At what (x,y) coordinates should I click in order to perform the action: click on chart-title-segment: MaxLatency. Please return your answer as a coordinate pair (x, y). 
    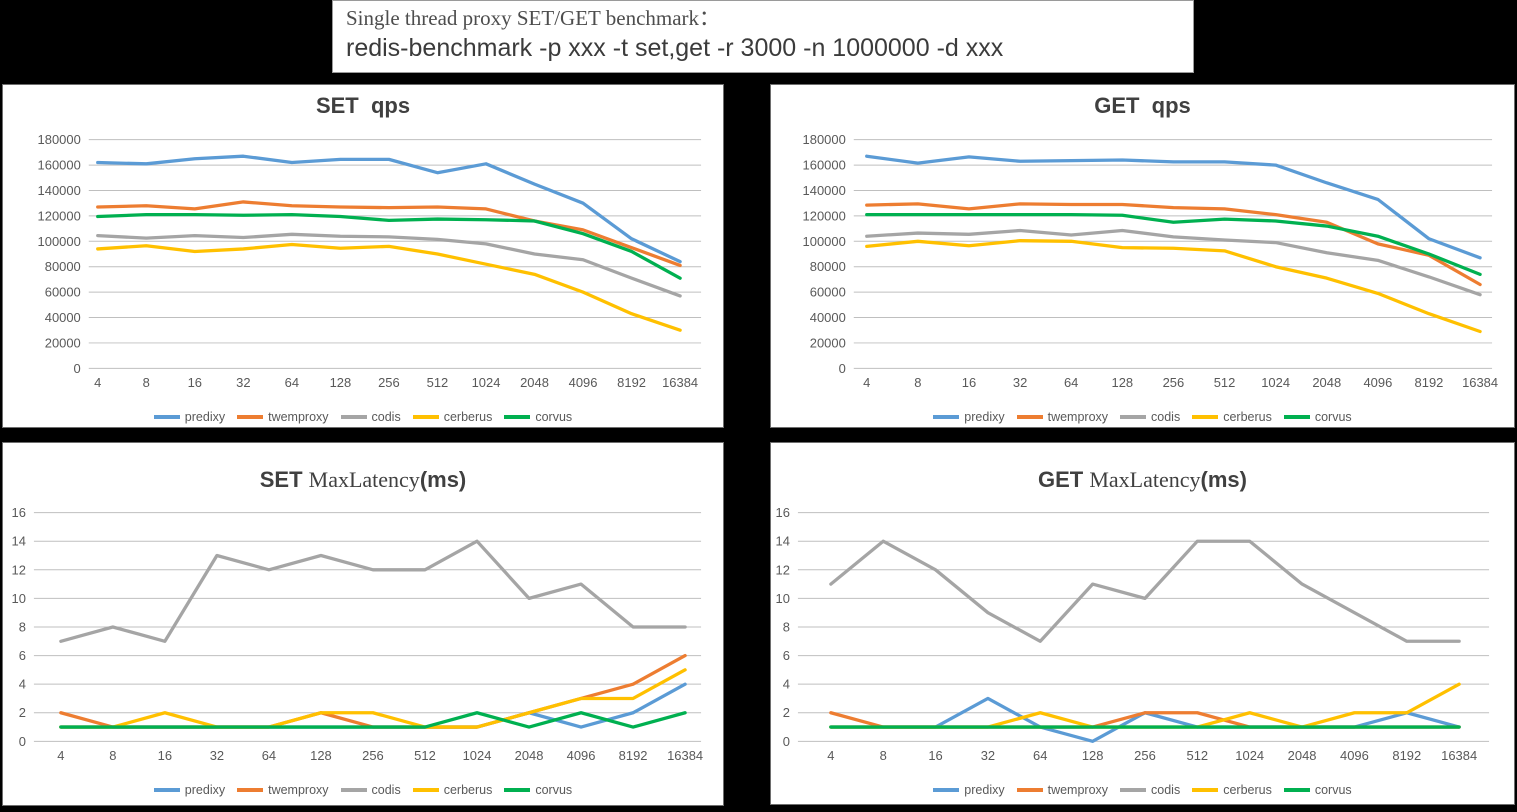
    Looking at the image, I should click on (364, 479).